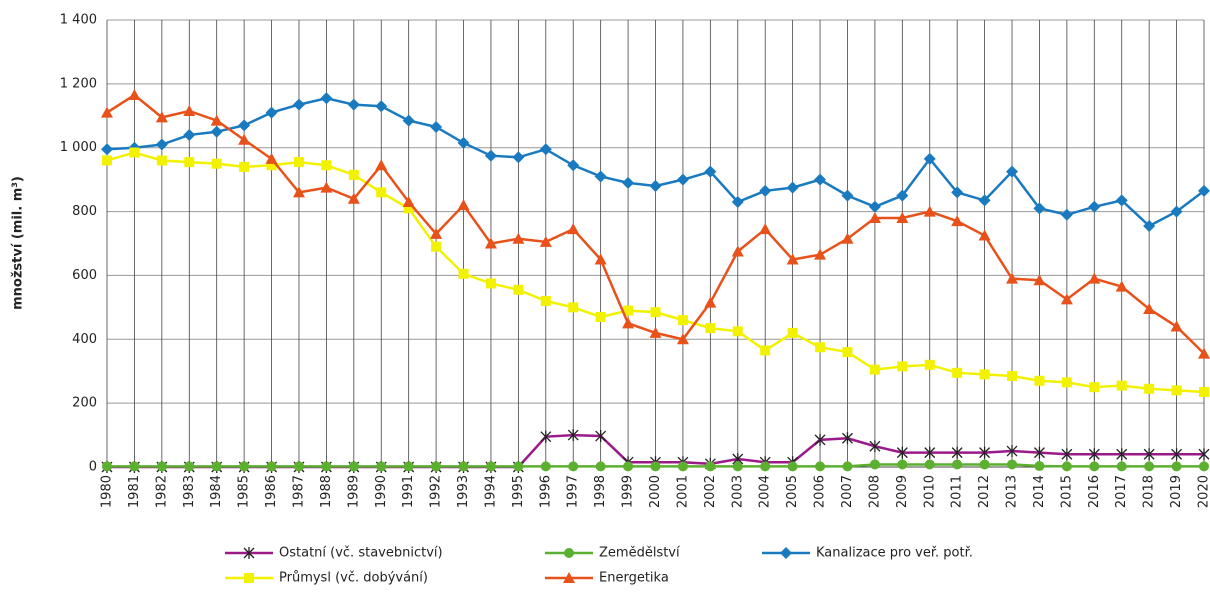 The image size is (1210, 596). Describe the element at coordinates (984, 491) in the screenshot. I see `x-tick-label: 2012` at that location.